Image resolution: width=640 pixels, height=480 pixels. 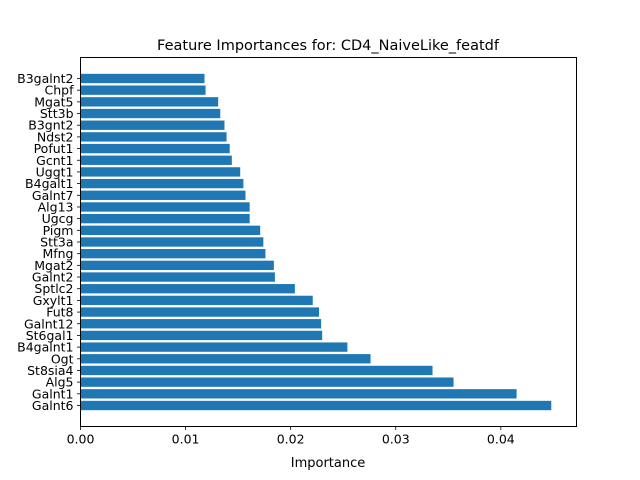 I want to click on y-tick-label: Gcnt1, so click(x=54, y=160).